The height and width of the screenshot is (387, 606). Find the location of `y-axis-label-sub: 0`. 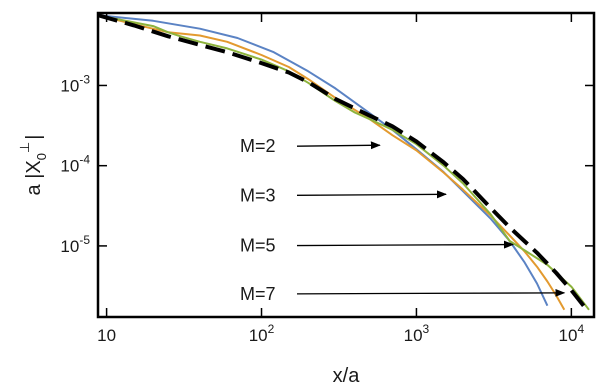

y-axis-label-sub: 0 is located at coordinates (41, 156).